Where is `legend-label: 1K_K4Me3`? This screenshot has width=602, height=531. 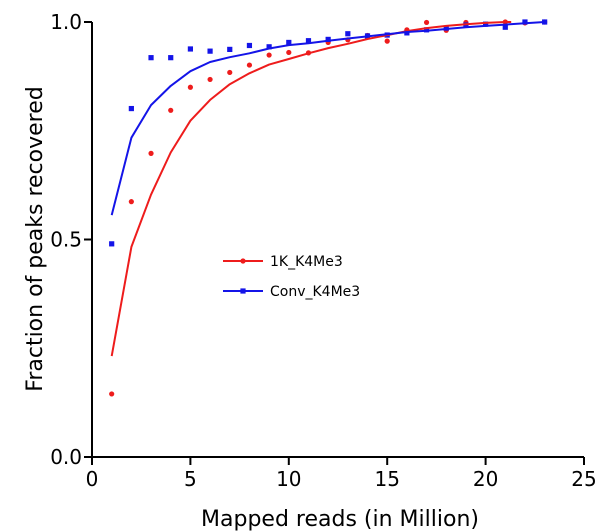 legend-label: 1K_K4Me3 is located at coordinates (306, 262).